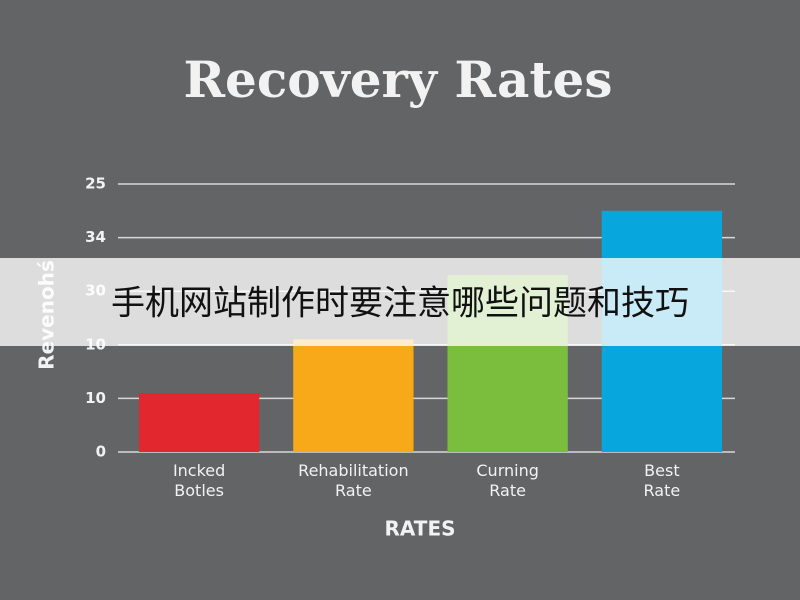 The image size is (800, 600). I want to click on y-tick-label: 34, so click(95, 237).